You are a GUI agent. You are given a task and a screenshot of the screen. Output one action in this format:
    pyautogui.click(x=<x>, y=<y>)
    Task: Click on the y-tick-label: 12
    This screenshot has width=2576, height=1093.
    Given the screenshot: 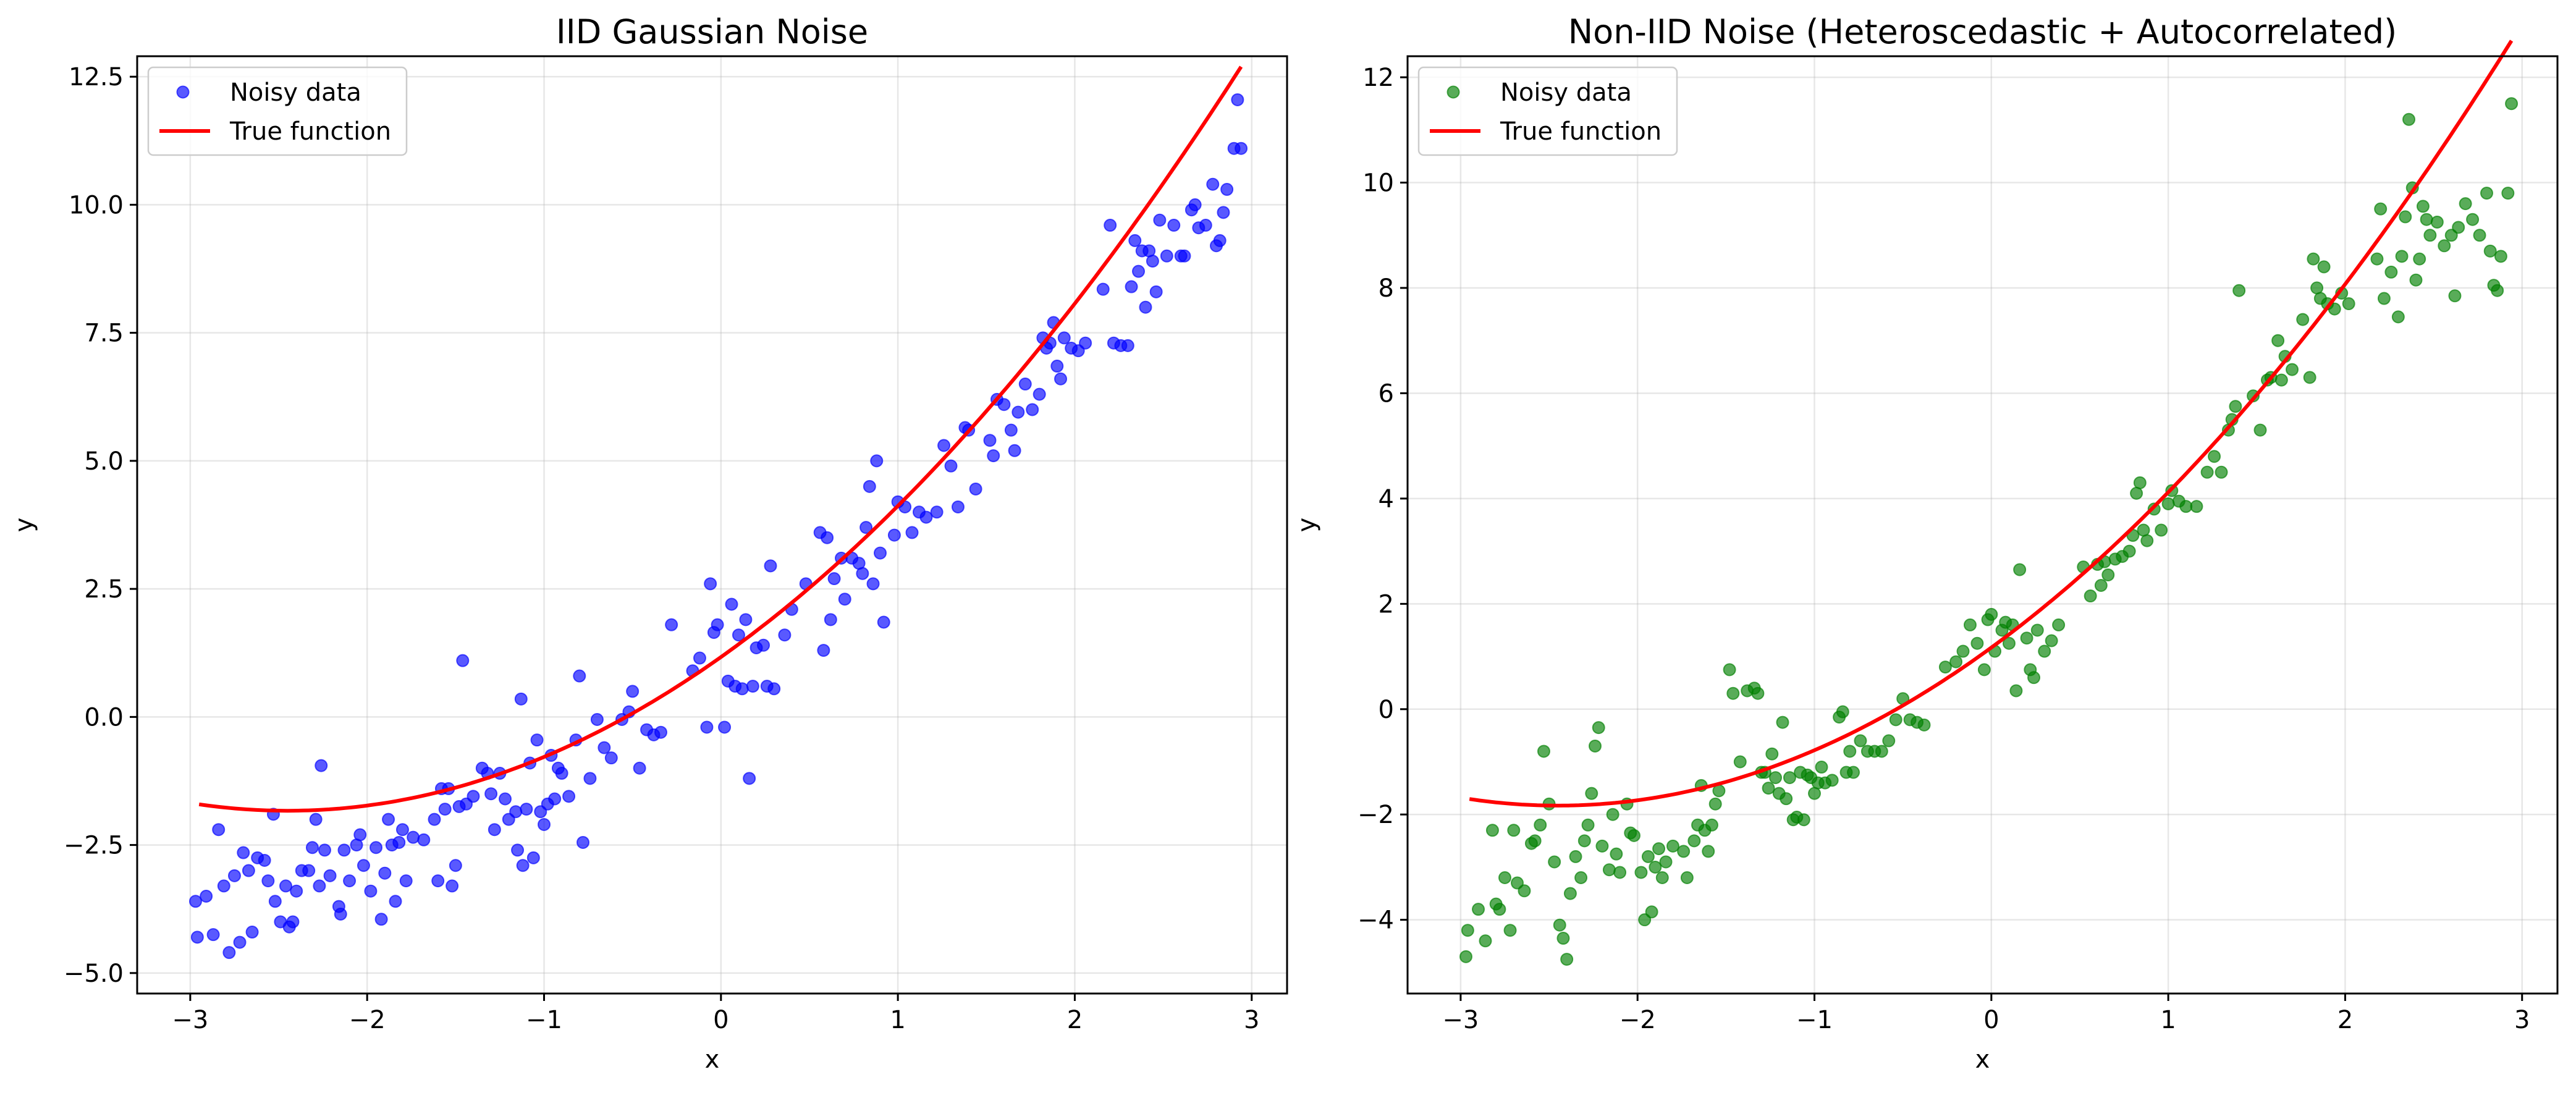 What is the action you would take?
    pyautogui.click(x=1378, y=78)
    